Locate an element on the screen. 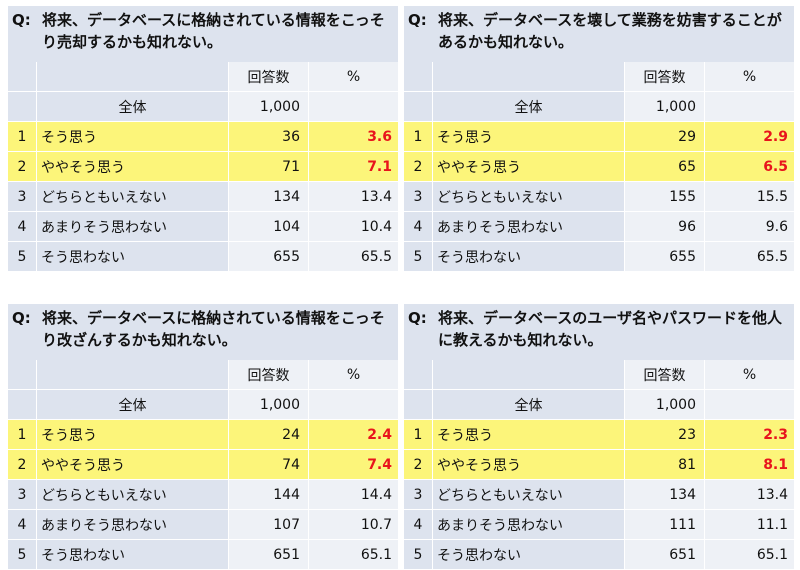 Image resolution: width=800 pixels, height=570 pixels. row-count: 655 is located at coordinates (268, 256).